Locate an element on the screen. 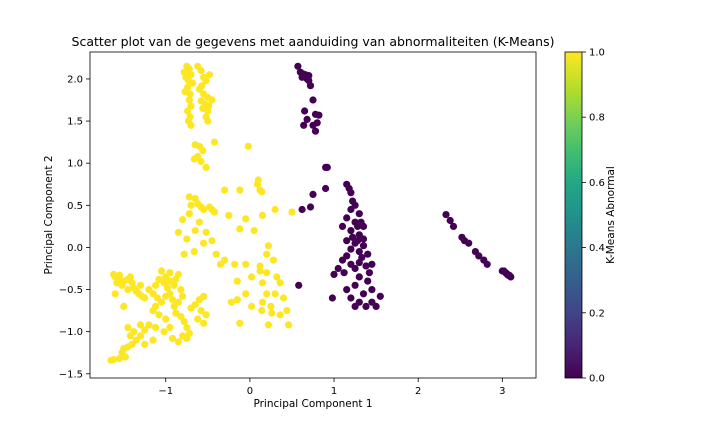 The height and width of the screenshot is (432, 720). x-tick-label: 1 is located at coordinates (334, 391).